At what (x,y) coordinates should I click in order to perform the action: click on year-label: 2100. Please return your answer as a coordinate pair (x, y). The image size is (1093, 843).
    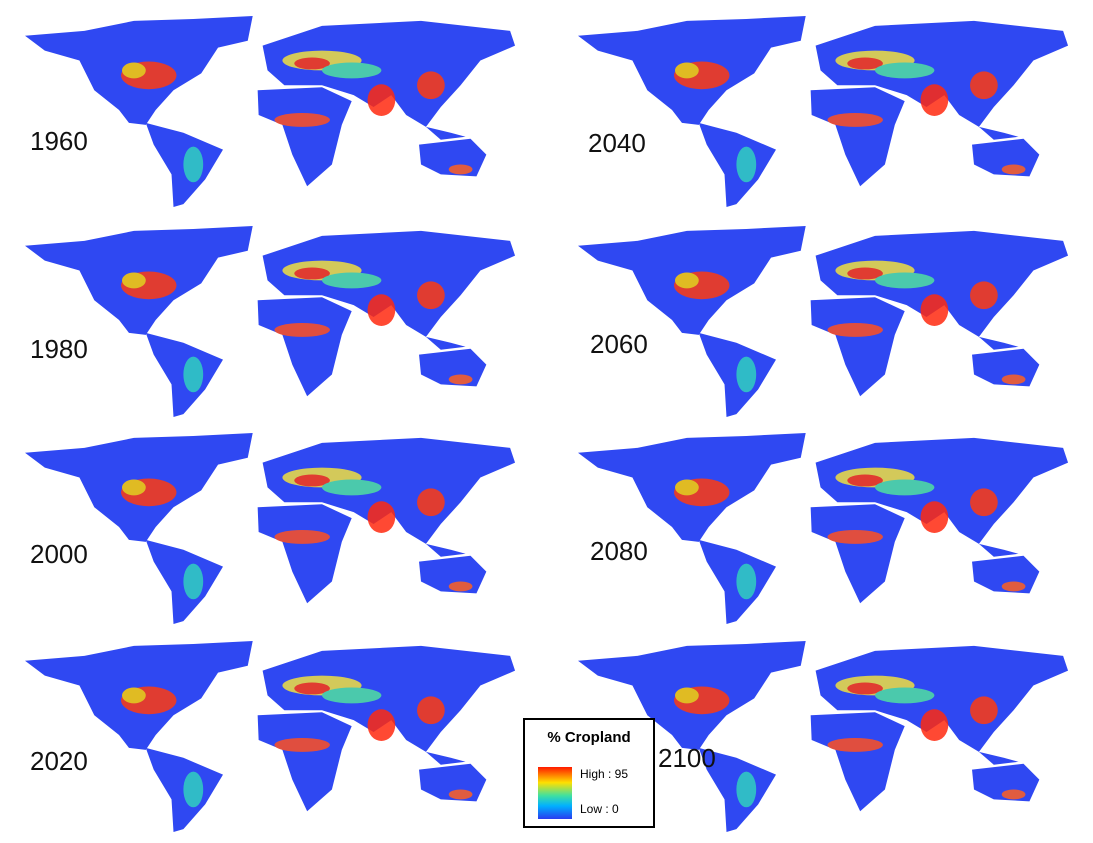
    Looking at the image, I should click on (687, 758).